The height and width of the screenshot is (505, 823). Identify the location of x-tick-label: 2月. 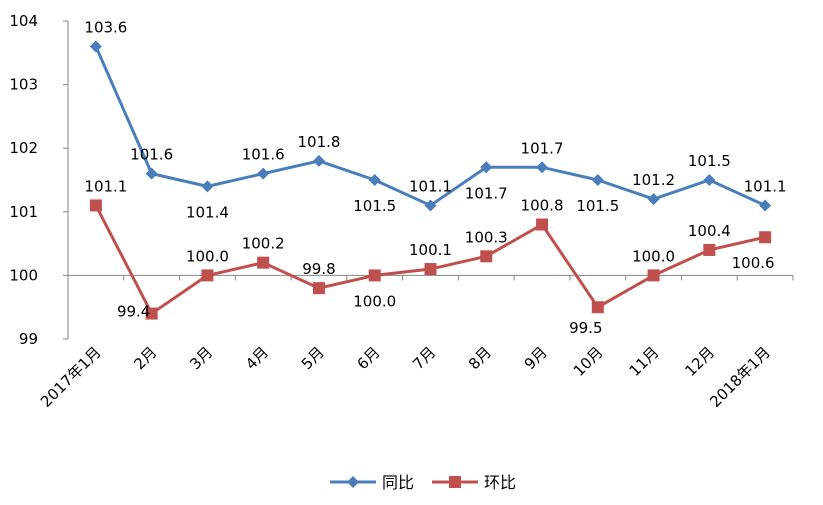
(145, 358).